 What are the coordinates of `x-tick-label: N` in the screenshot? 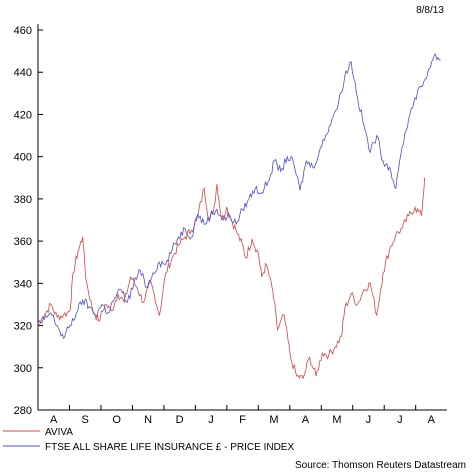 It's located at (148, 420).